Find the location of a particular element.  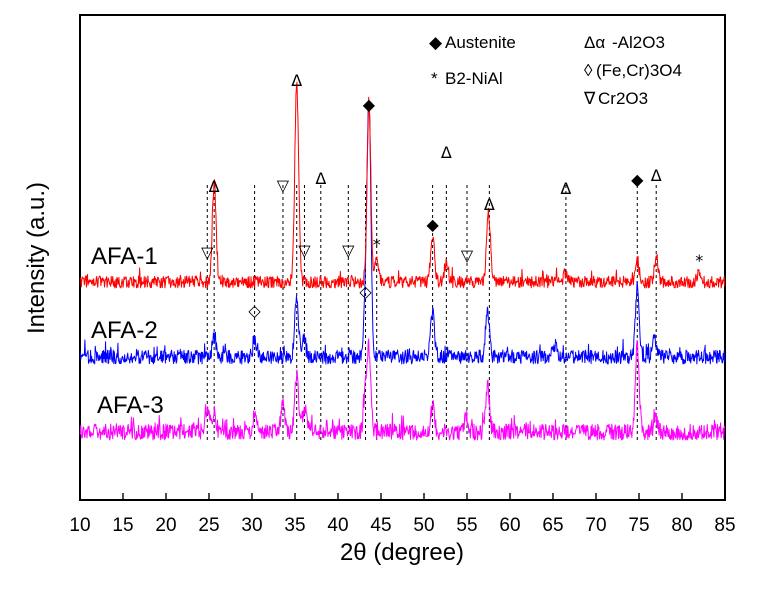

x-tick-label-70: 70 is located at coordinates (595, 525).